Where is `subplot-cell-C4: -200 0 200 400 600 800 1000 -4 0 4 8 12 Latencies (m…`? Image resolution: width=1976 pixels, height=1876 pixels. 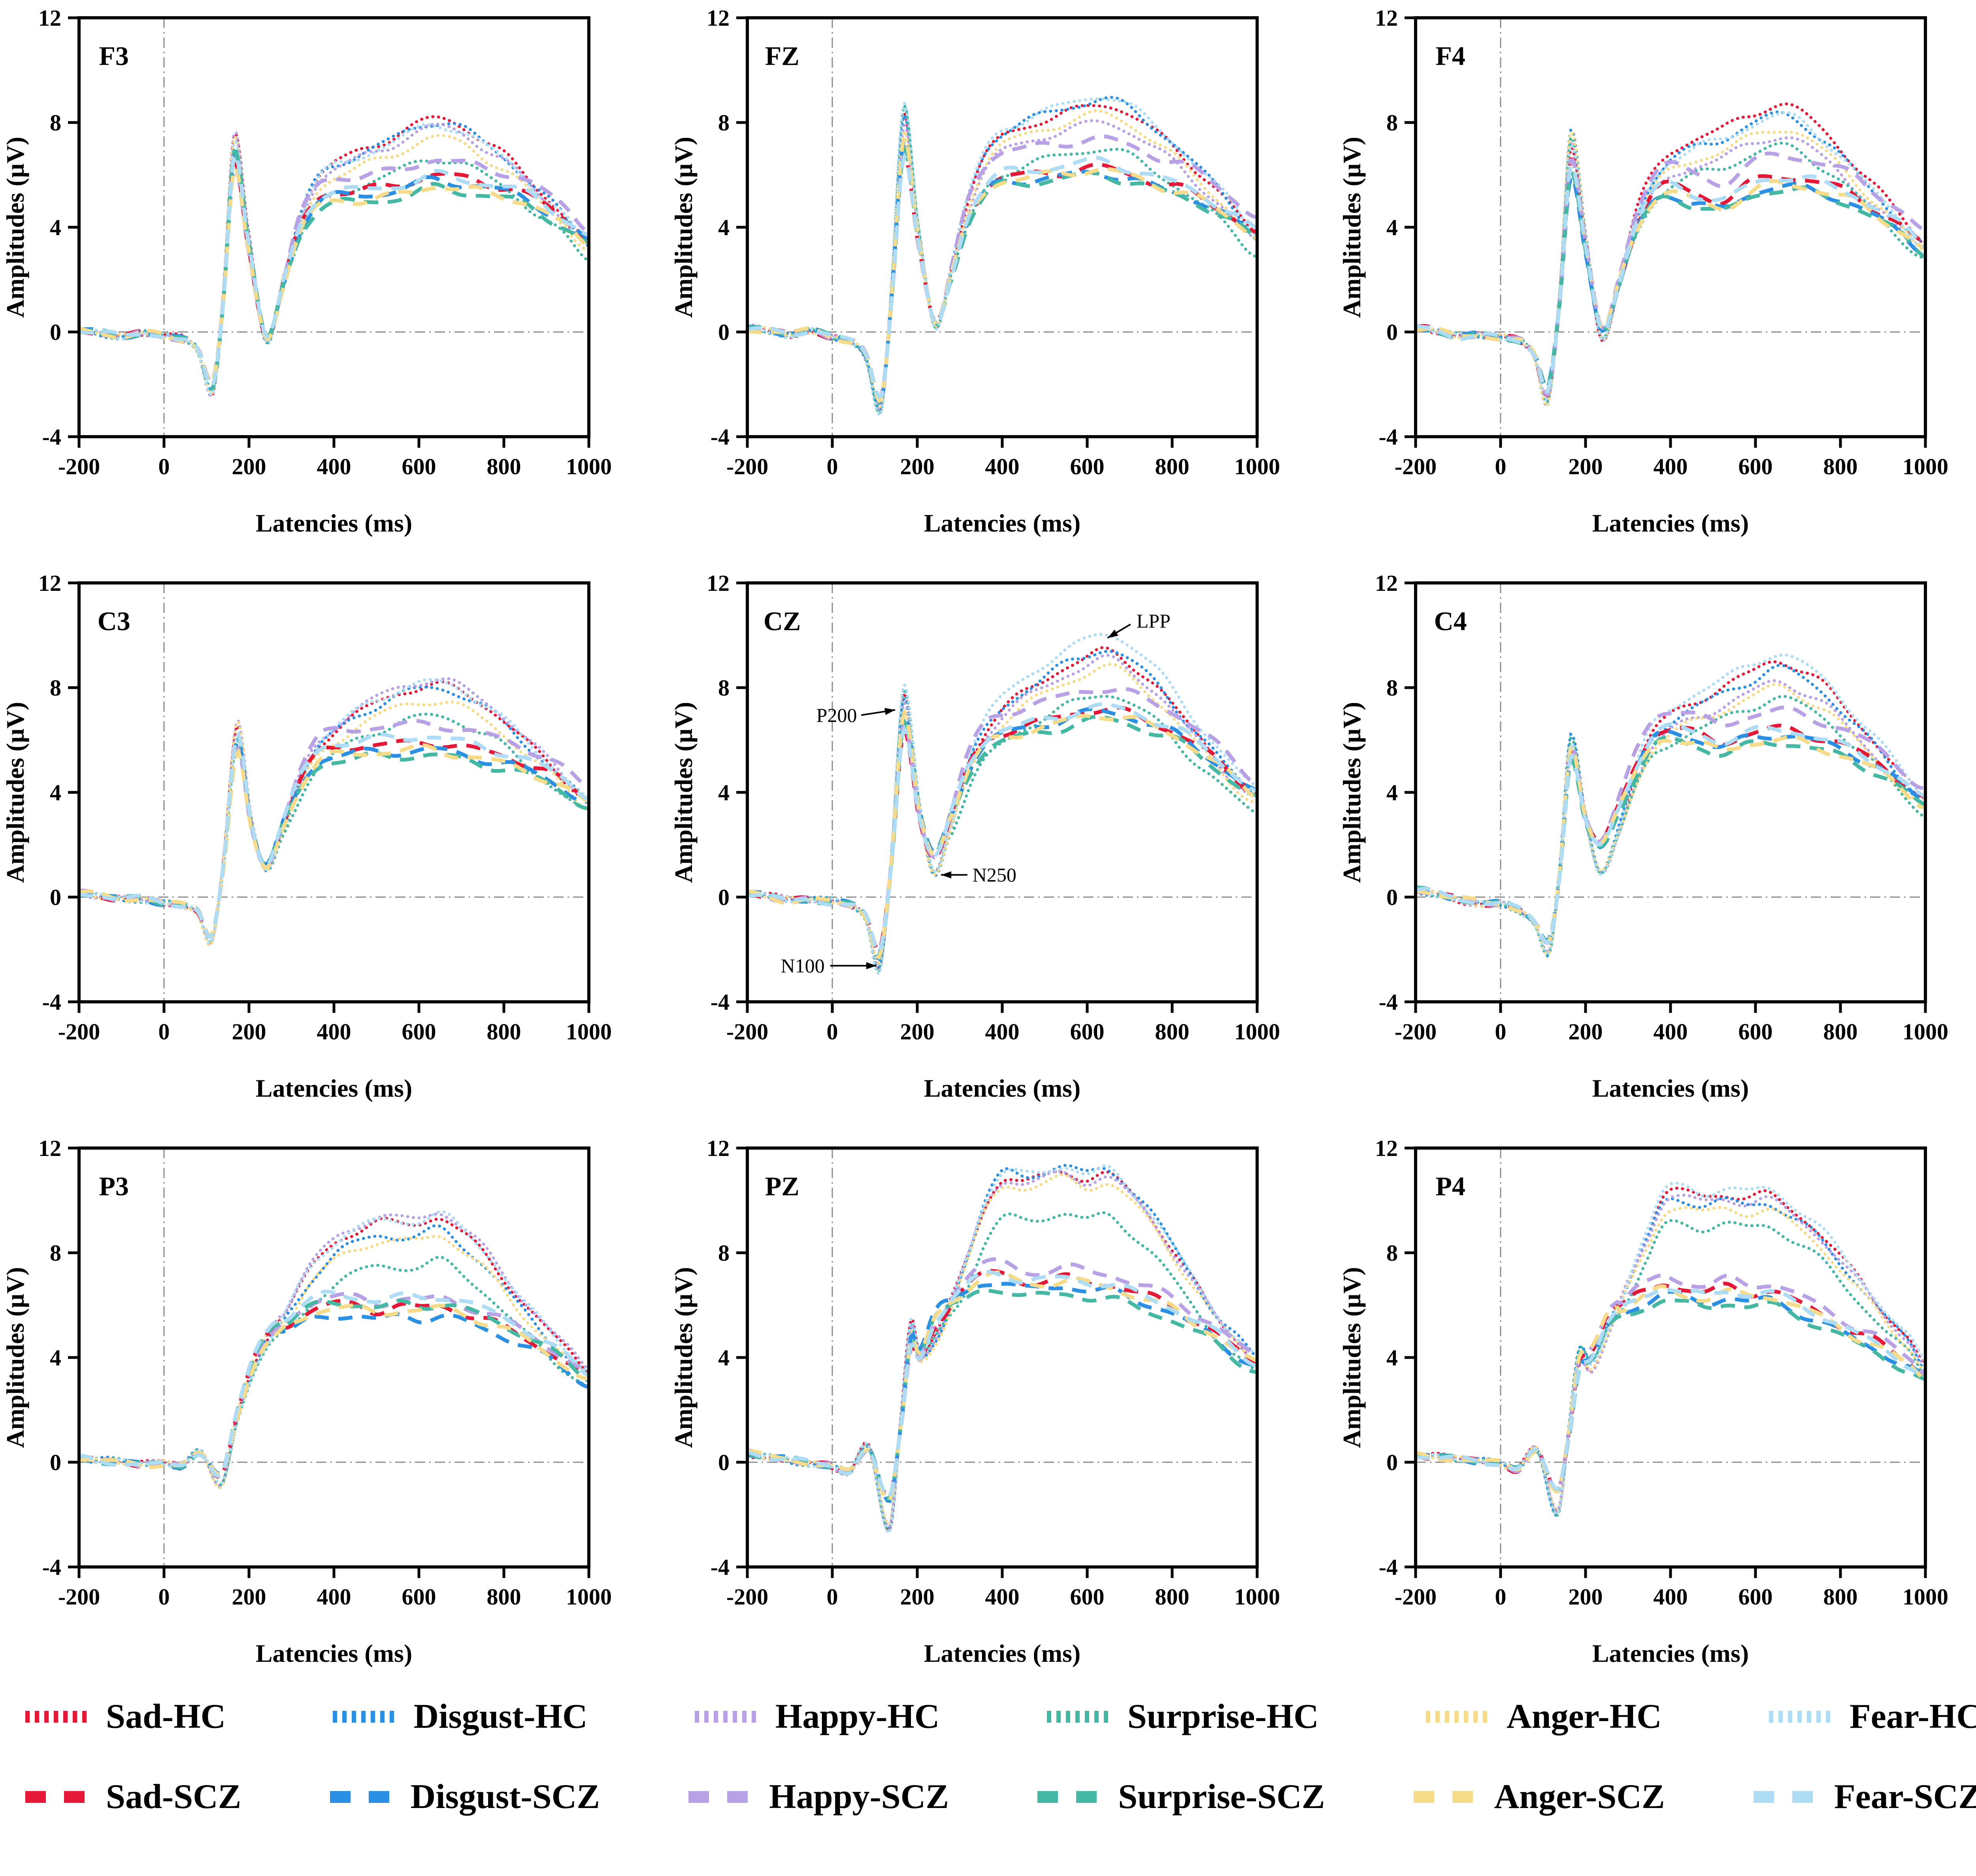 subplot-cell-C4: -200 0 200 400 600 800 1000 -4 0 4 8 12 Latencies (m… is located at coordinates (1656, 847).